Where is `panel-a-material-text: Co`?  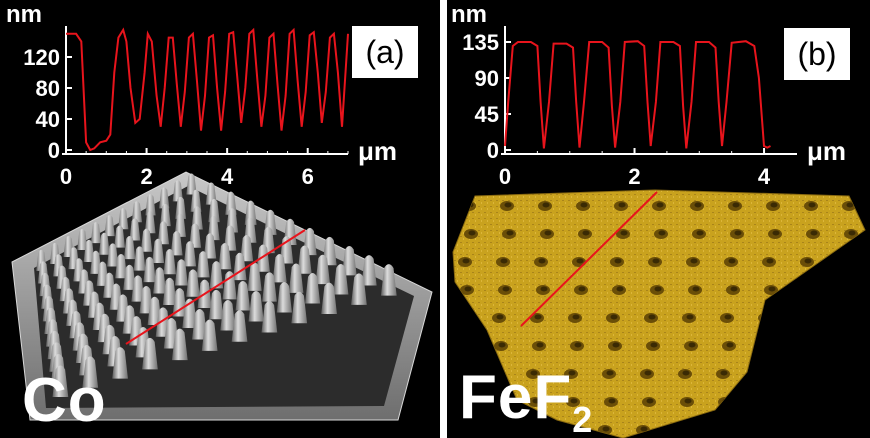
panel-a-material-text: Co is located at coordinates (64, 400).